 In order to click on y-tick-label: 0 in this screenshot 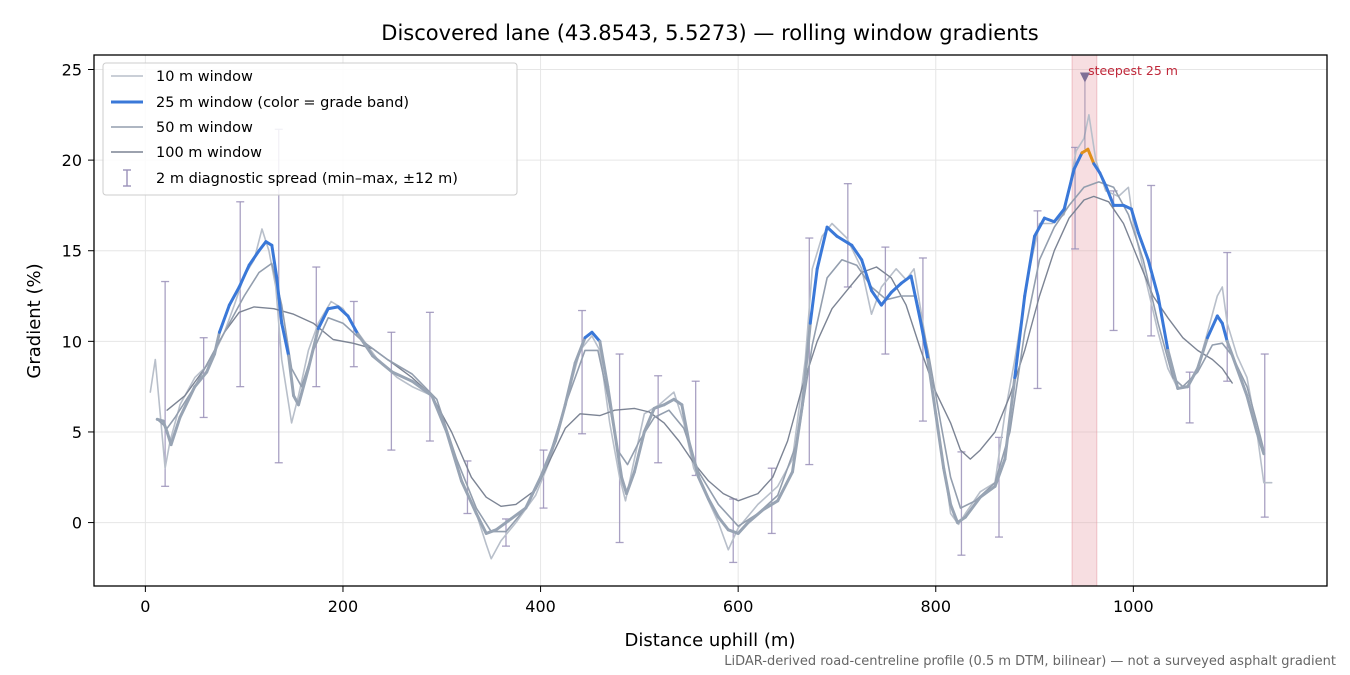, I will do `click(77, 523)`.